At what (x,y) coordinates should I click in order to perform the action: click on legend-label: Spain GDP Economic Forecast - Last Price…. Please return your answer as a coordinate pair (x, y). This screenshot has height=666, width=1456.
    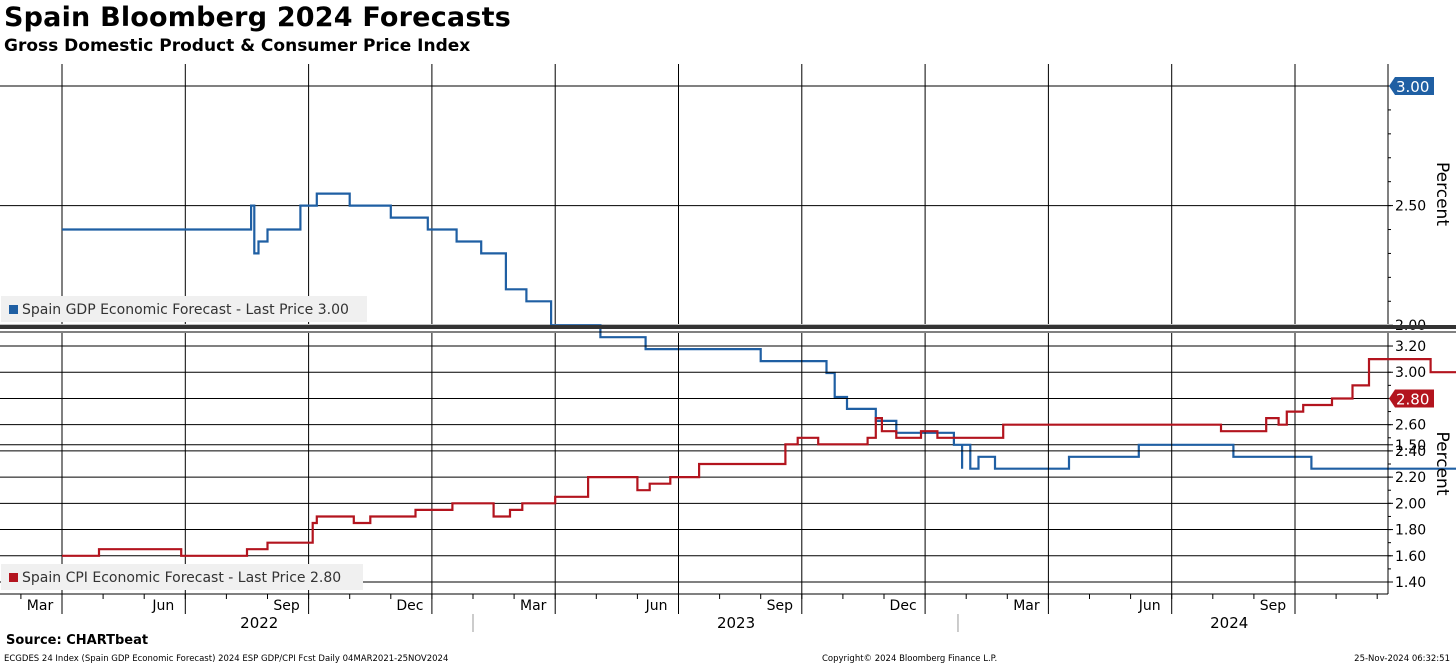
    Looking at the image, I should click on (185, 310).